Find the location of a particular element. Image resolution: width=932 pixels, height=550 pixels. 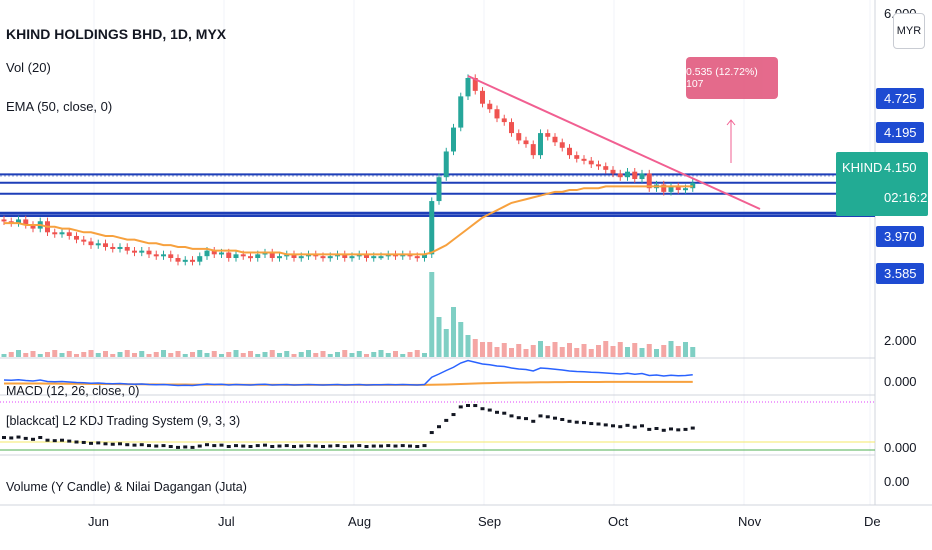

price-level-4195: 4.195 is located at coordinates (900, 132).